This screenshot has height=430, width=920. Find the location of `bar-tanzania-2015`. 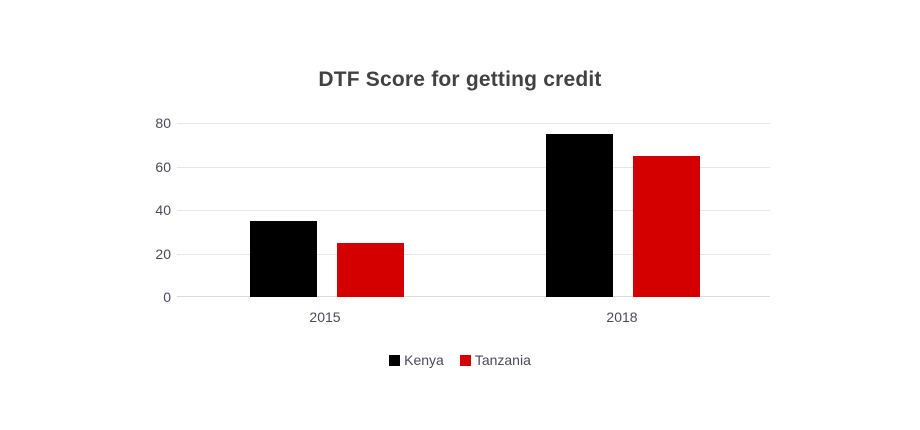

bar-tanzania-2015 is located at coordinates (370, 269).